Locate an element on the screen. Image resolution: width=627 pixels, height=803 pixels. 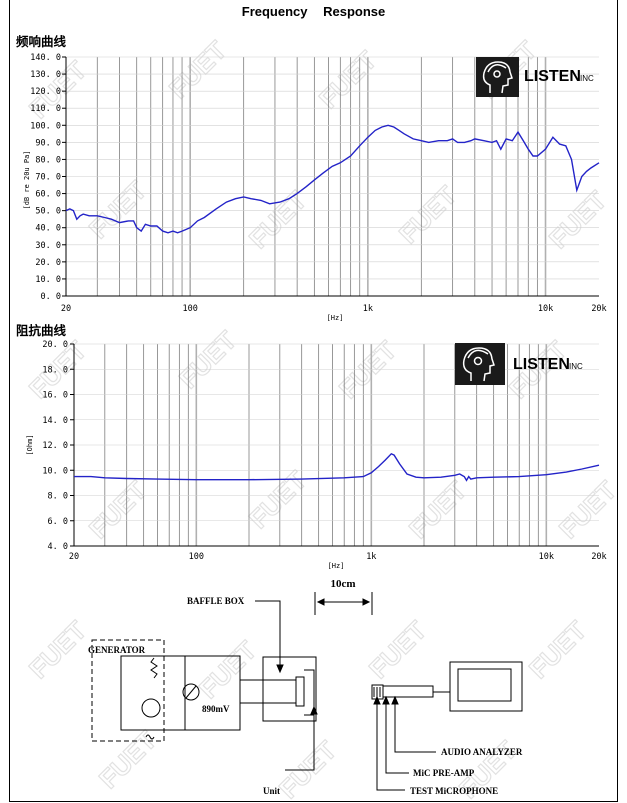
y-tick-label: 70. 0 is located at coordinates (48, 178).